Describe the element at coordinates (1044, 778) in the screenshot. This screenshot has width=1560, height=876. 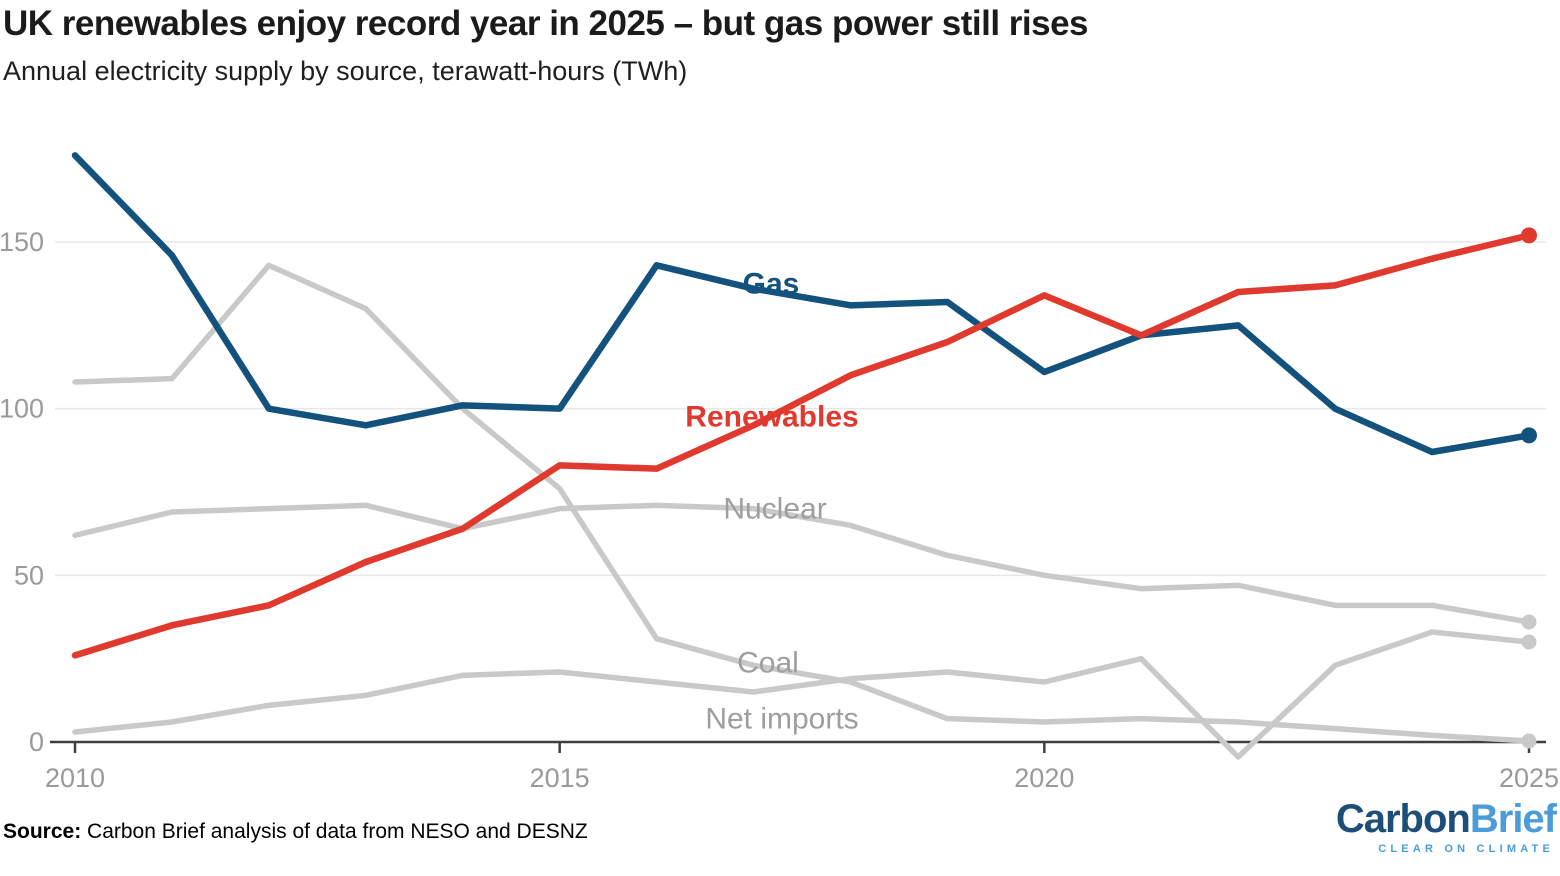
I see `x-tick-label-2020: 2020` at that location.